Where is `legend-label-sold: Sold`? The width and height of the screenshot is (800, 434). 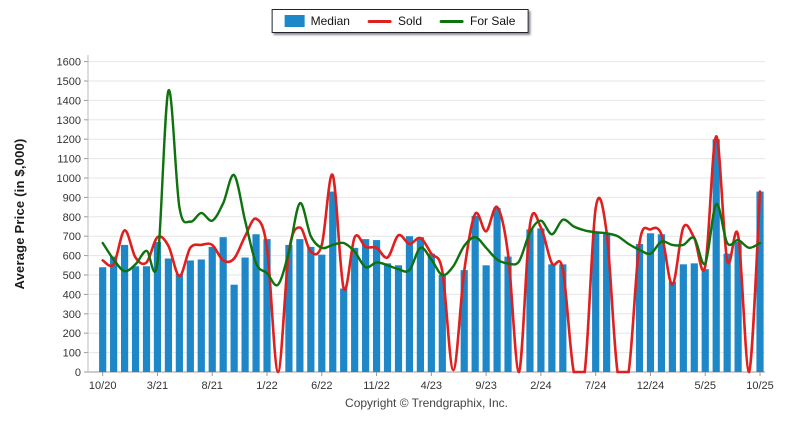 legend-label-sold: Sold is located at coordinates (410, 21).